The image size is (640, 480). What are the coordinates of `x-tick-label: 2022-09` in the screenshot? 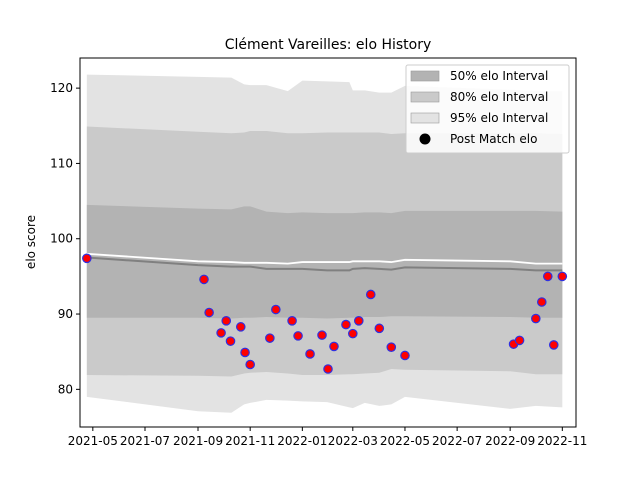 It's located at (510, 441).